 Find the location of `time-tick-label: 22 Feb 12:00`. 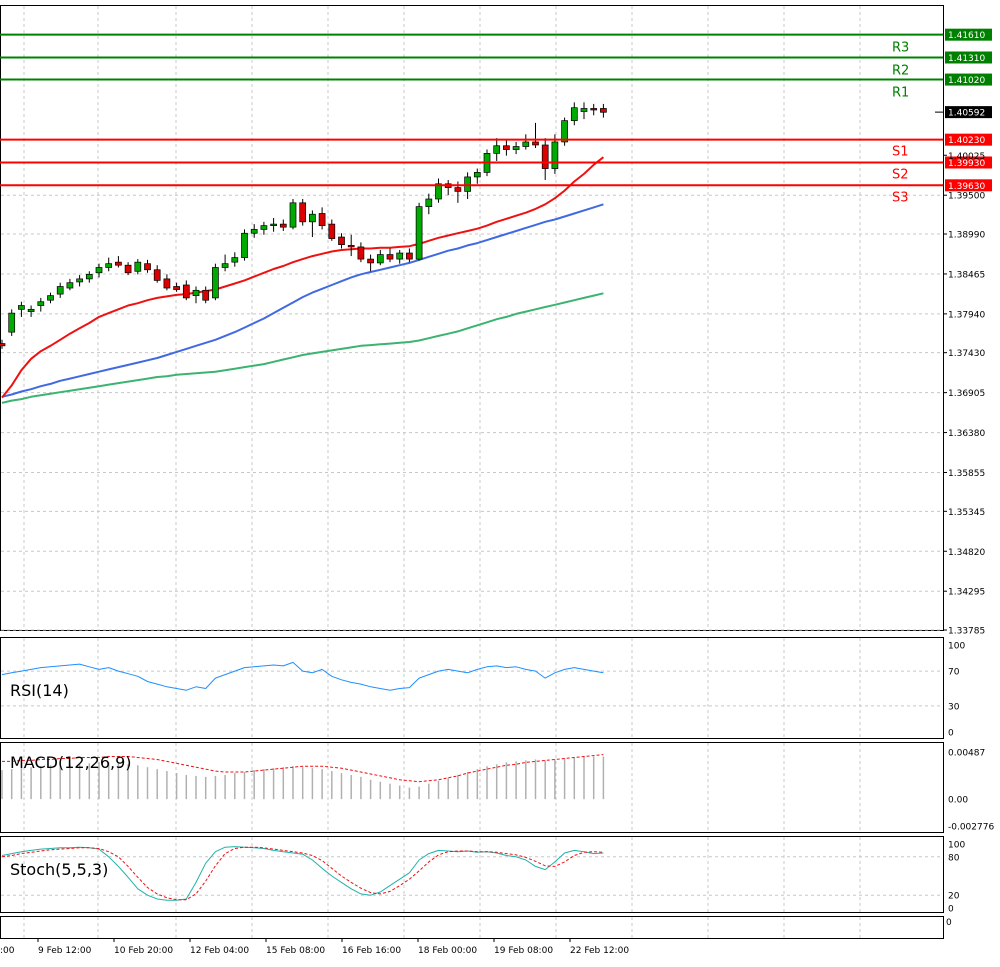

time-tick-label: 22 Feb 12:00 is located at coordinates (599, 951).